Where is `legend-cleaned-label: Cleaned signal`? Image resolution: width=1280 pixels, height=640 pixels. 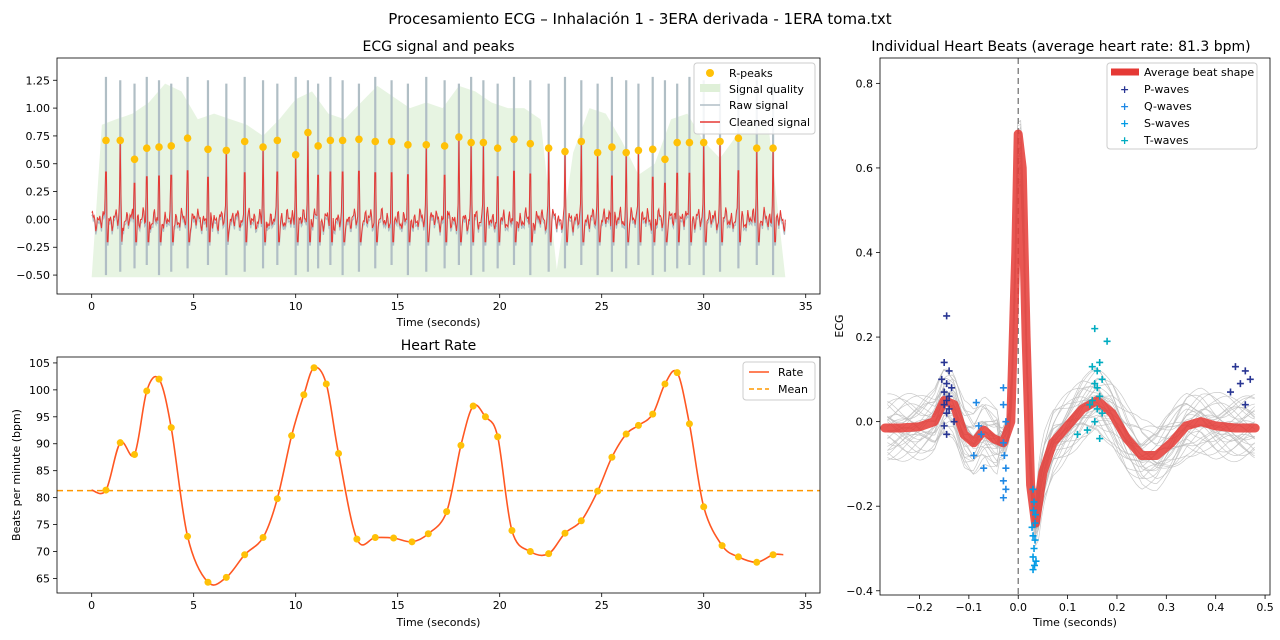 legend-cleaned-label: Cleaned signal is located at coordinates (769, 122).